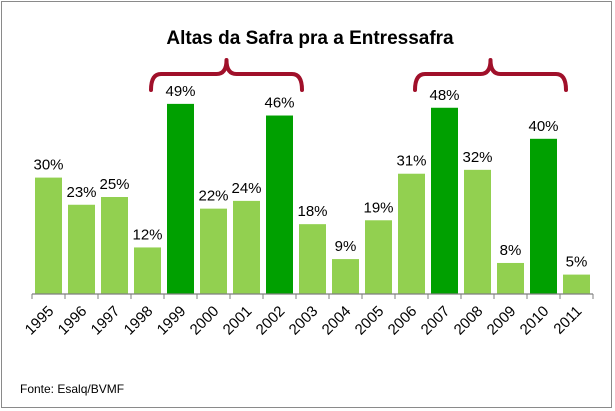 Image resolution: width=615 pixels, height=411 pixels. I want to click on bar-2000, so click(213, 251).